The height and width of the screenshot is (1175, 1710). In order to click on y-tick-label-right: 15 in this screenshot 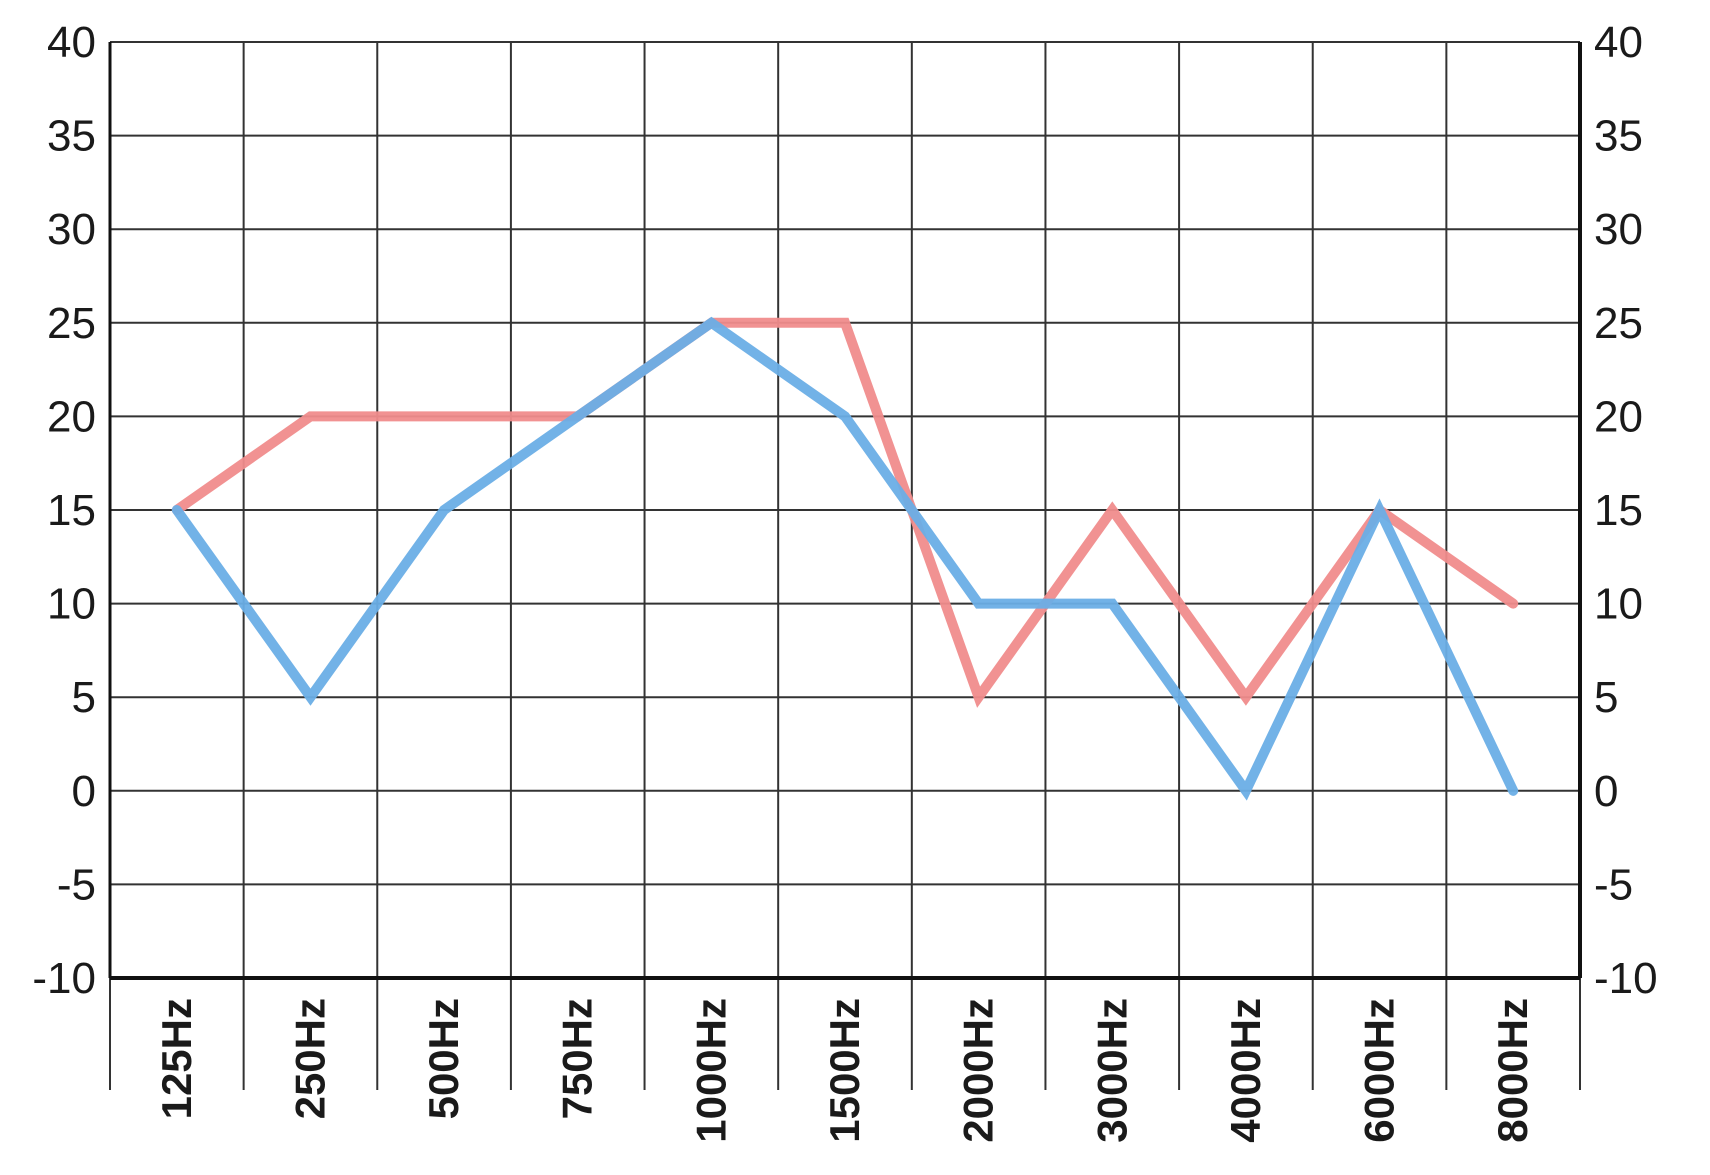, I will do `click(1618, 510)`.